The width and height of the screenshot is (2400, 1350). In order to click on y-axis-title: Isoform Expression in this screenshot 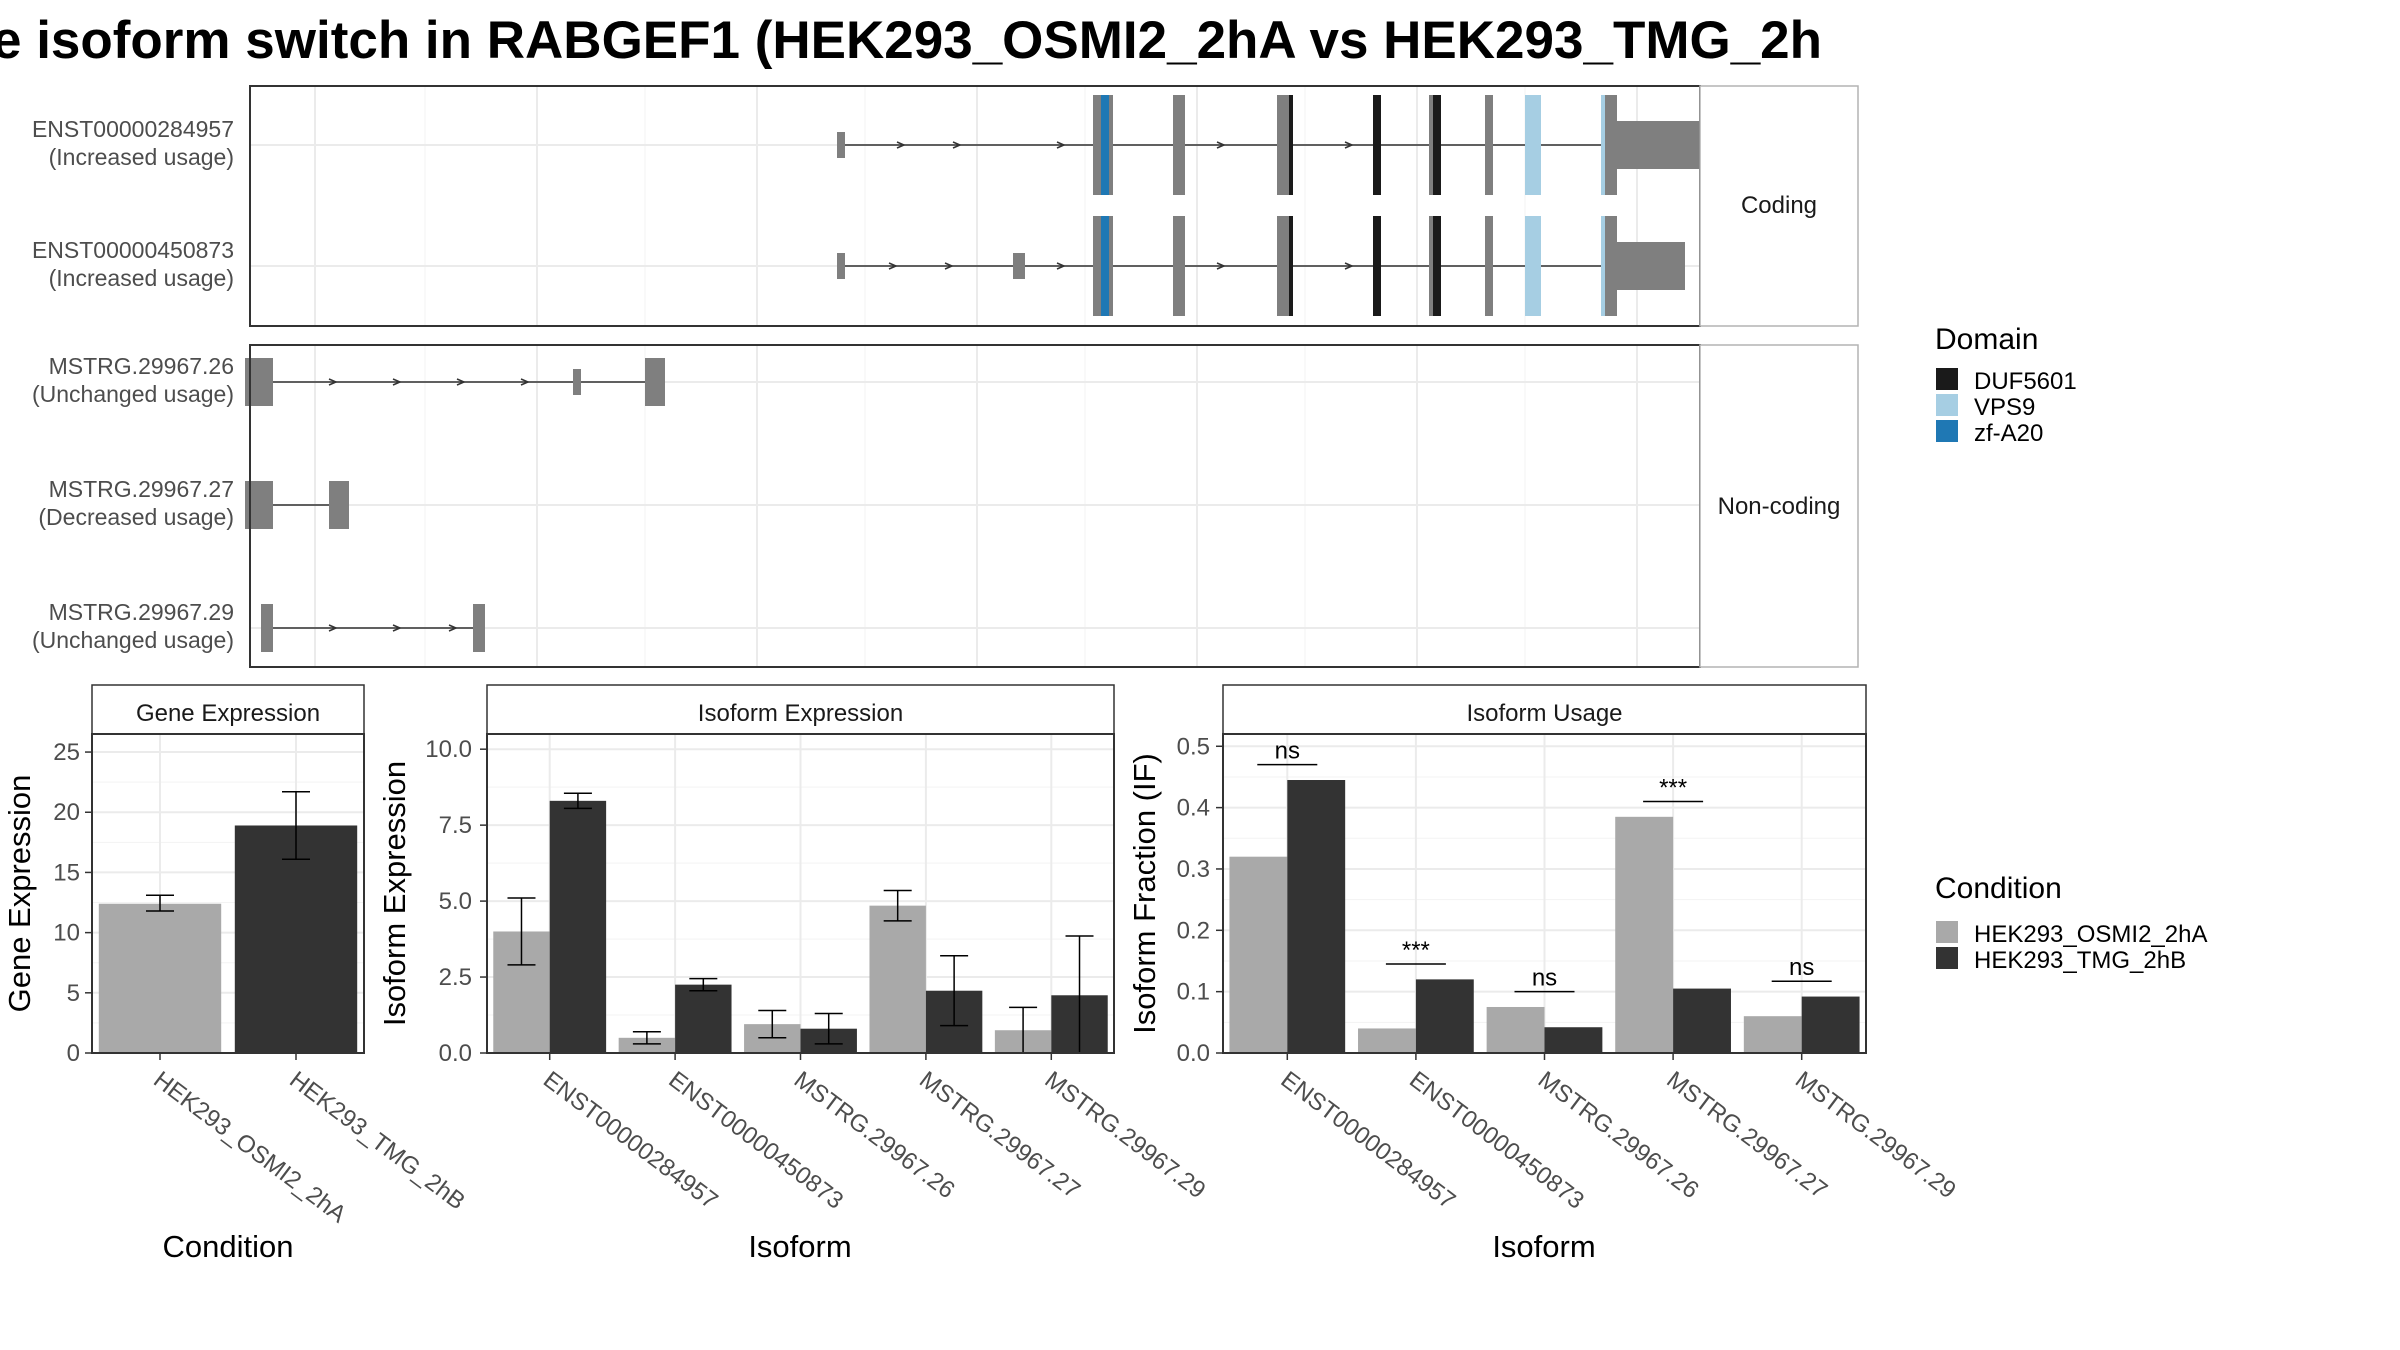, I will do `click(394, 893)`.